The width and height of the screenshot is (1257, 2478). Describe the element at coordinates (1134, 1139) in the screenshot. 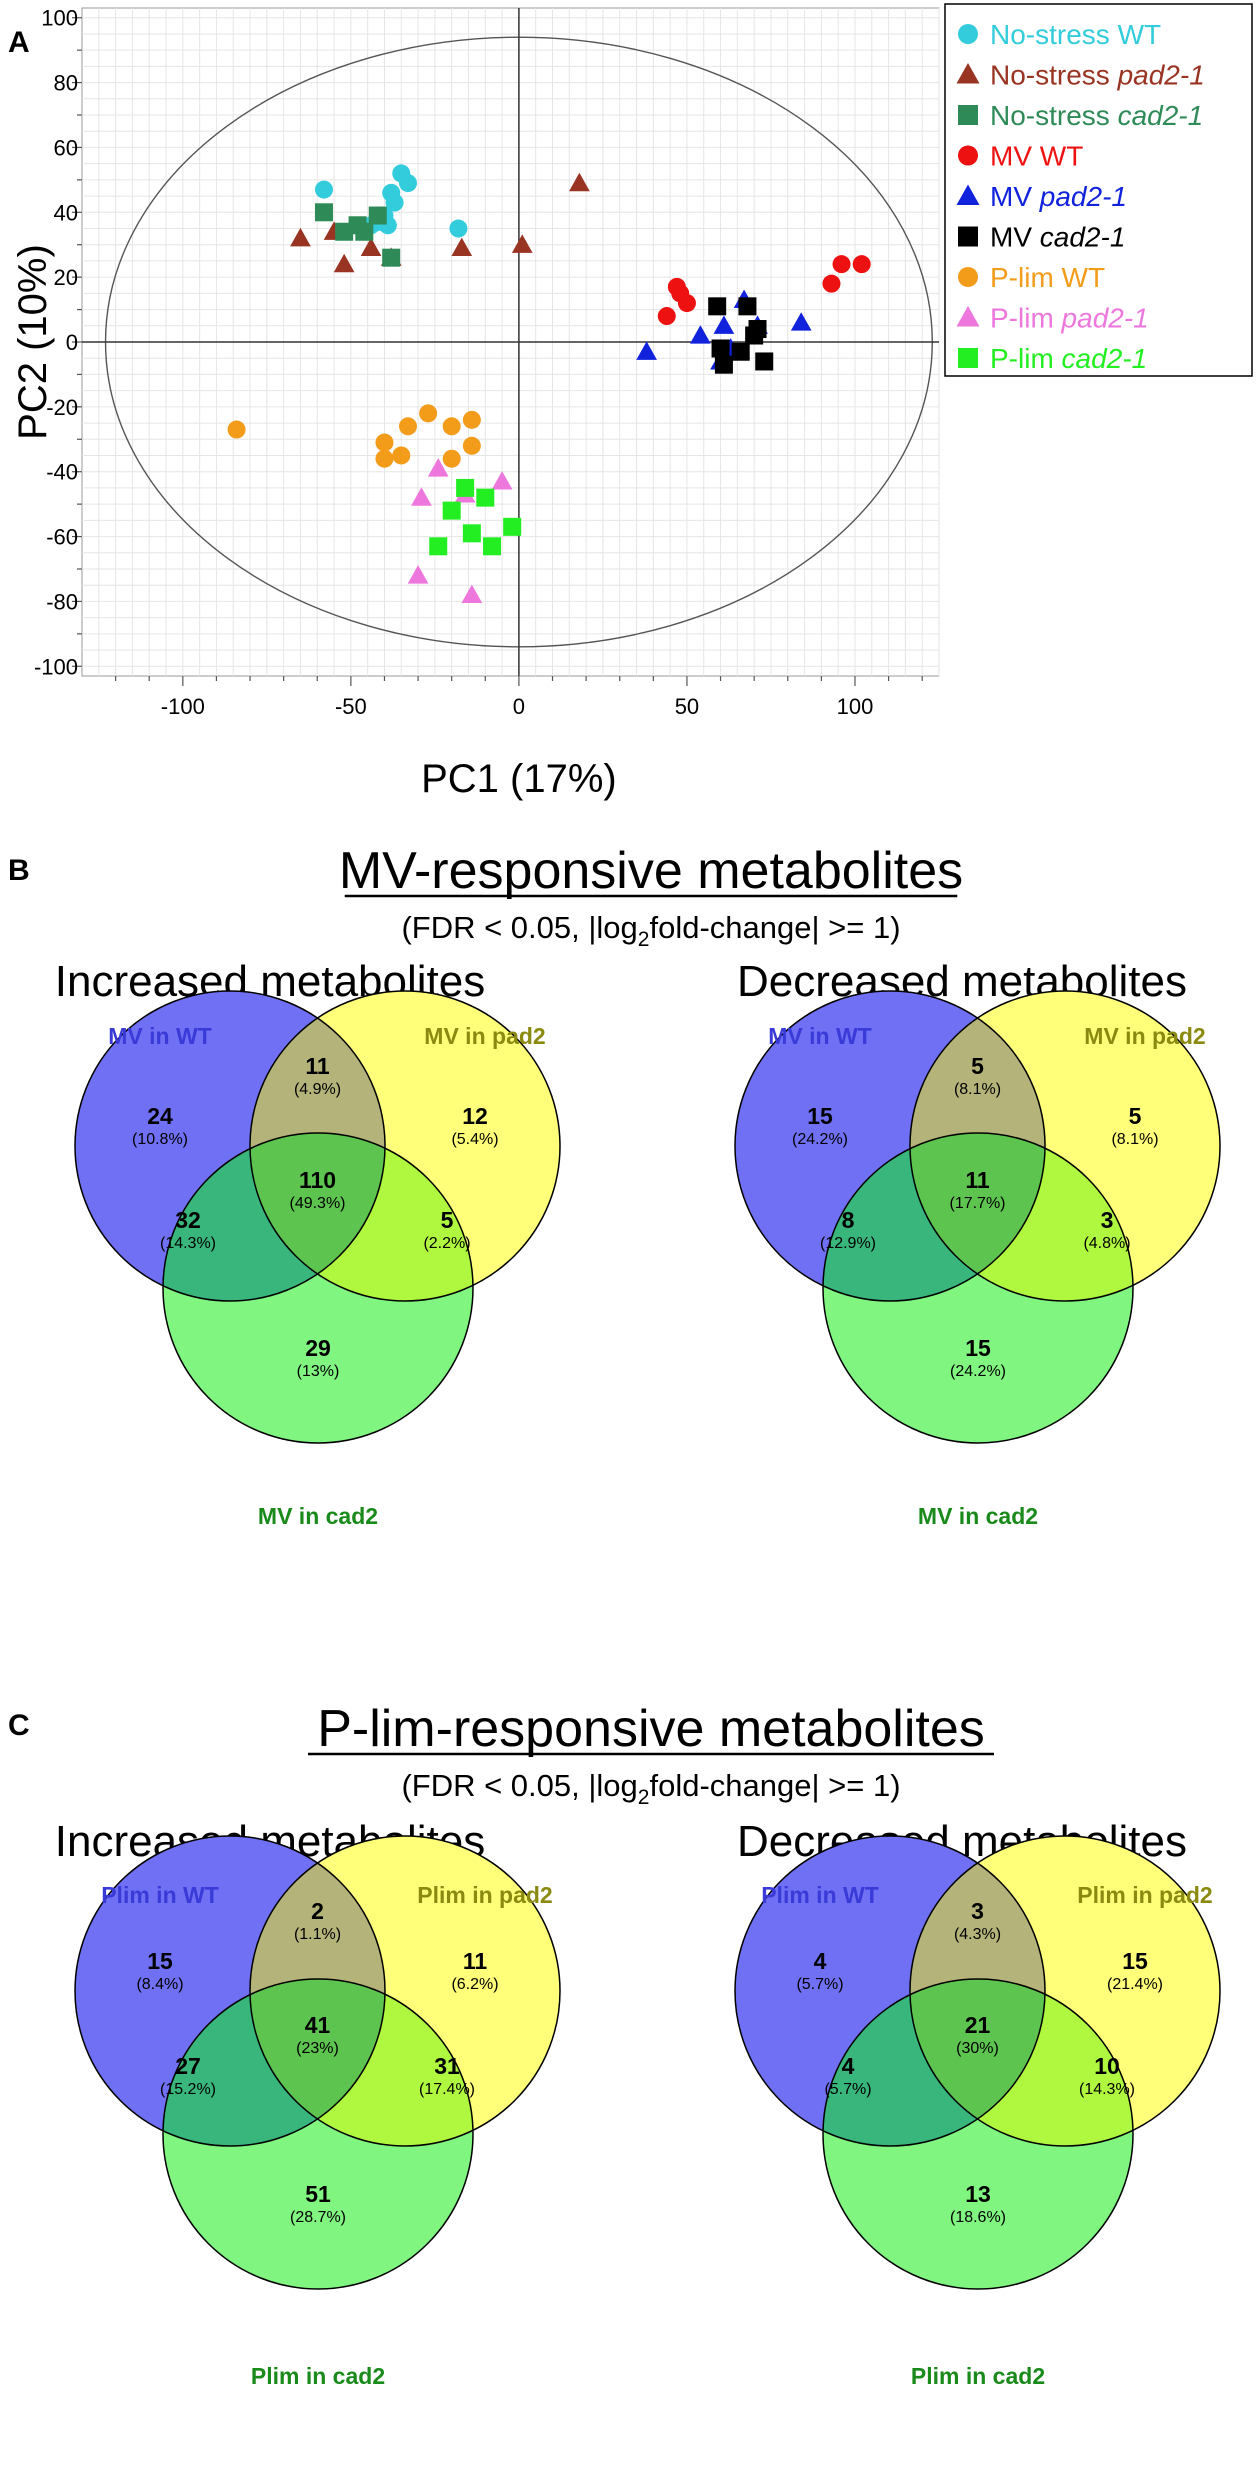

I see `venn-pct-b-only: (8.1%)` at that location.